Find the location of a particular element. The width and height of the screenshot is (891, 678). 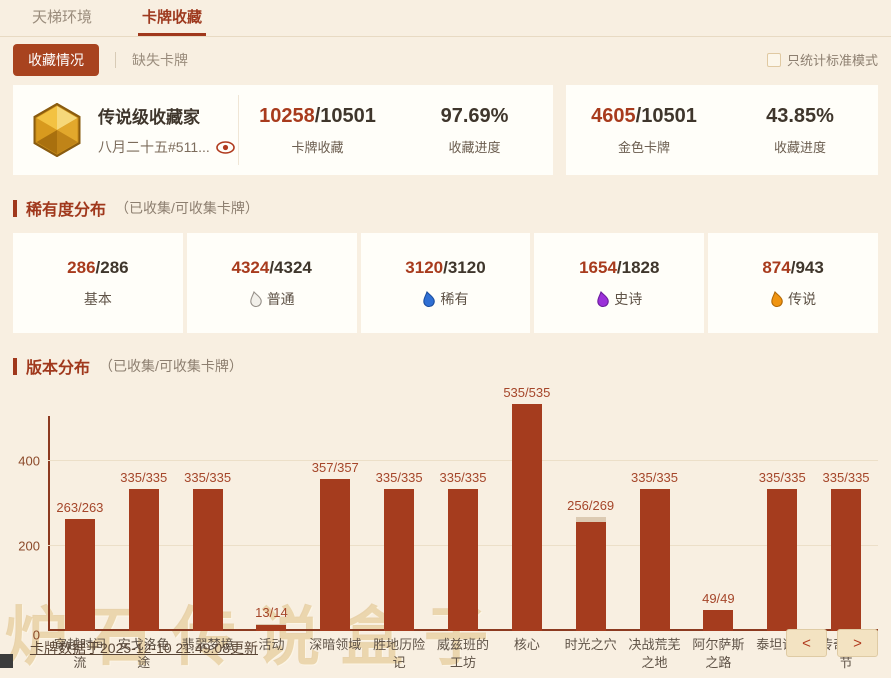

version-subtitle-text: （已收集/可收集卡牌） is located at coordinates (171, 366).